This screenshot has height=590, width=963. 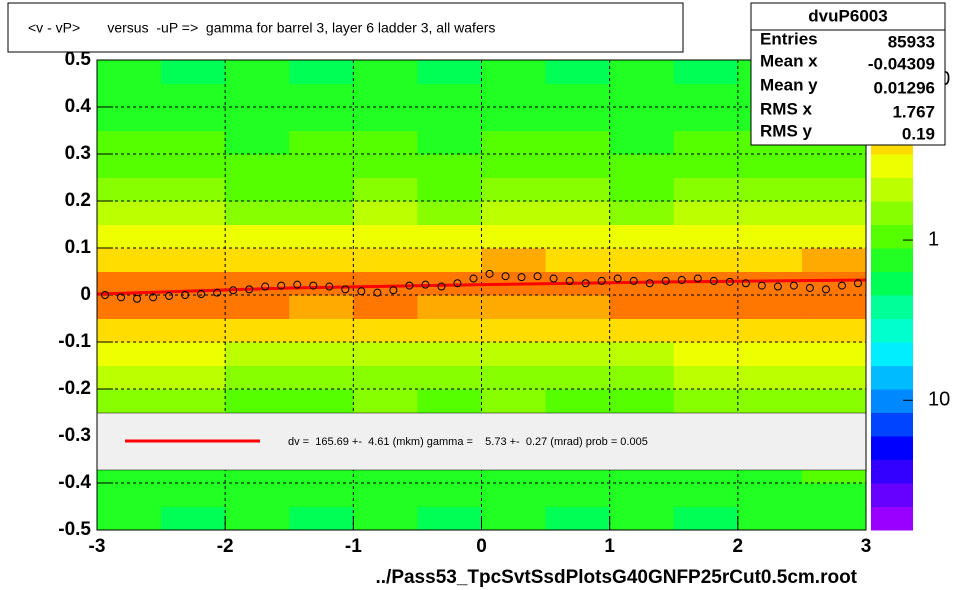 What do you see at coordinates (74, 482) in the screenshot?
I see `y-tick-label: -0.4` at bounding box center [74, 482].